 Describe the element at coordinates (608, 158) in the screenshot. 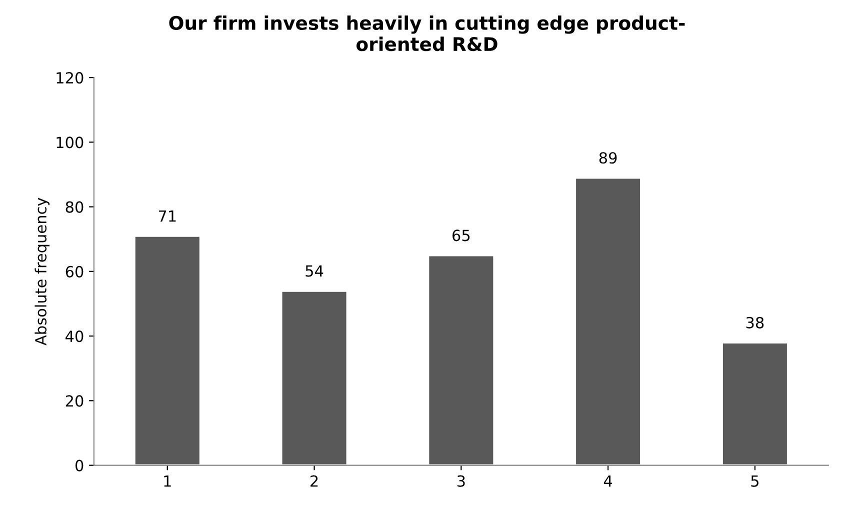

I see `data-label: 89` at that location.